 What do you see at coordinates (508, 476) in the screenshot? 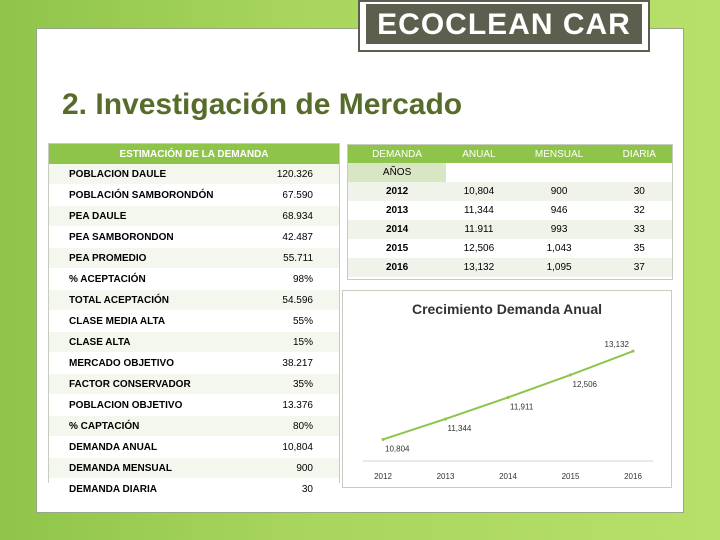
I see `x-tick-label: 2014` at bounding box center [508, 476].